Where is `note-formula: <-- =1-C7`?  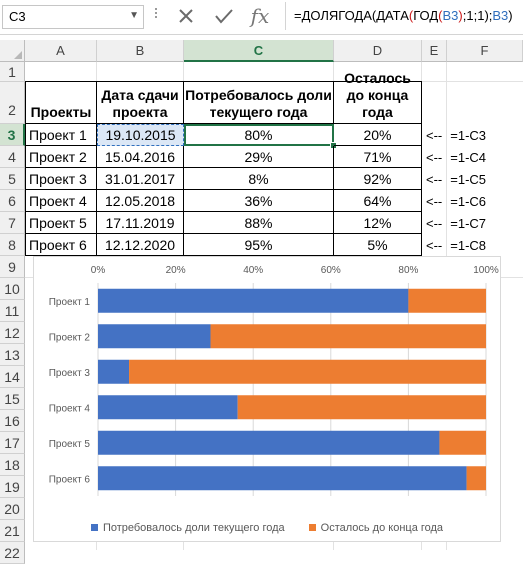
note-formula: <-- =1-C7 is located at coordinates (456, 223).